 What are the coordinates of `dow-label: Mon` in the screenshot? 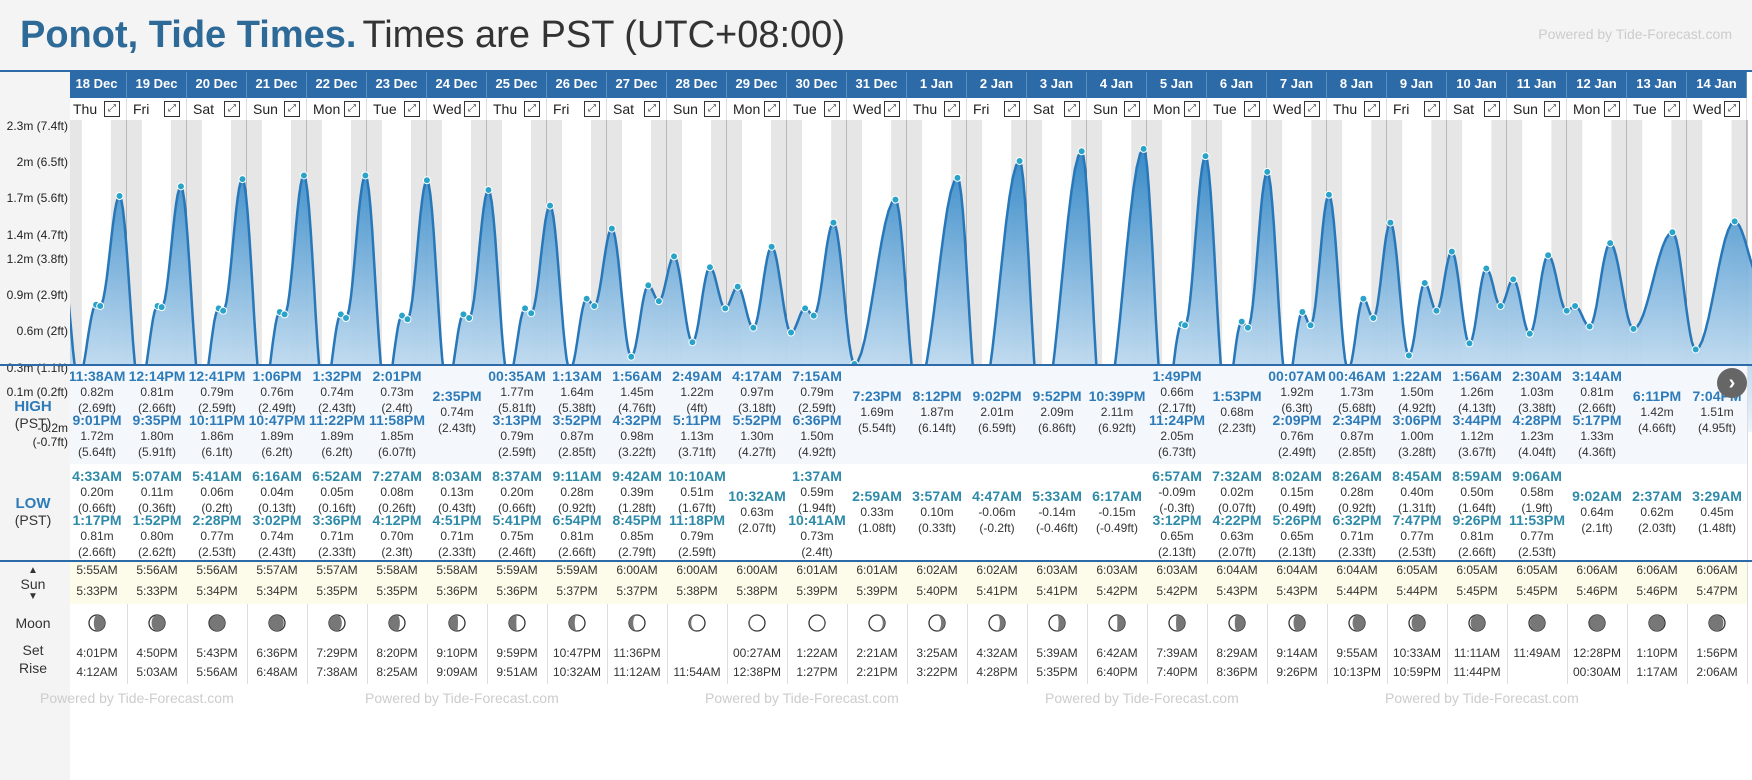 It's located at (327, 109).